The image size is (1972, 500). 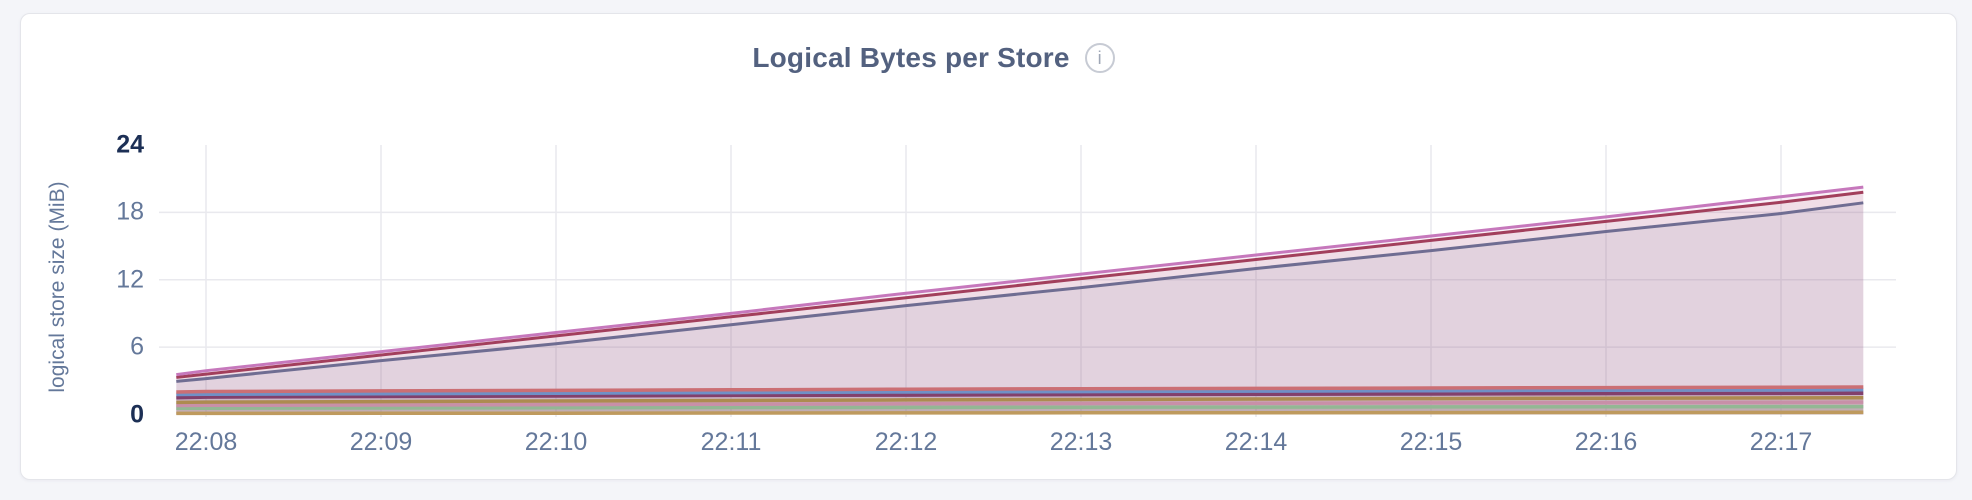 What do you see at coordinates (731, 442) in the screenshot?
I see `x-tick-label: 22:11` at bounding box center [731, 442].